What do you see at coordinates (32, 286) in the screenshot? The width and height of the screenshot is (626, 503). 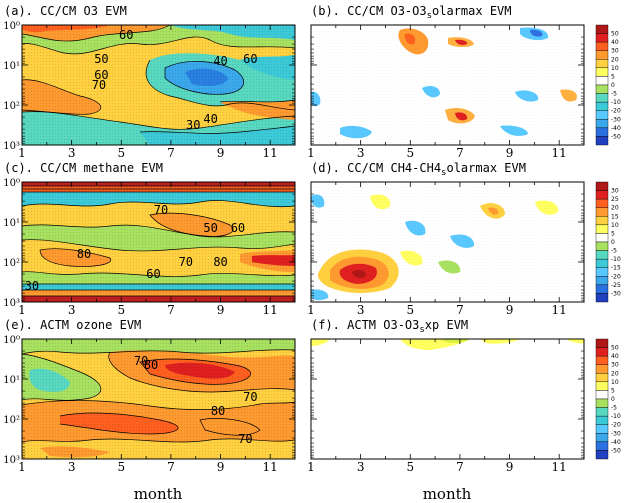 I see `contour-label: 30` at bounding box center [32, 286].